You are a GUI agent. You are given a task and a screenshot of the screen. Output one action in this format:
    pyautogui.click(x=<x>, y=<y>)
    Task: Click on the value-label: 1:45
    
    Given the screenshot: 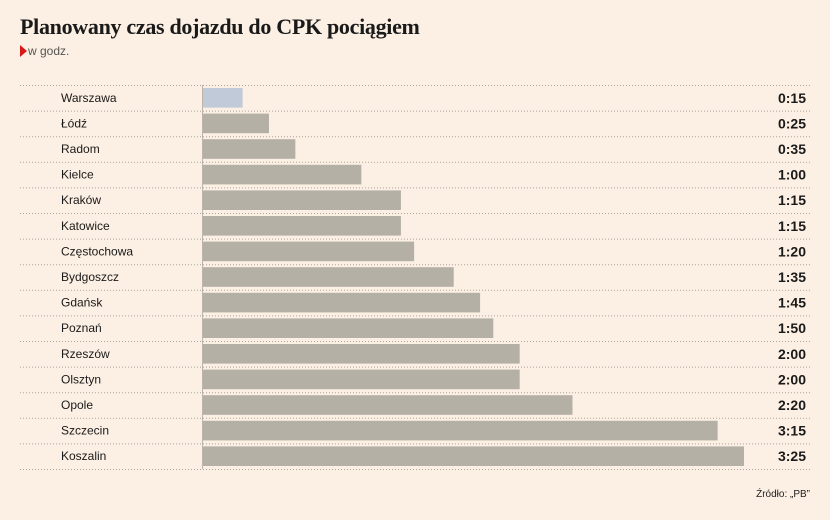 What is the action you would take?
    pyautogui.click(x=792, y=303)
    